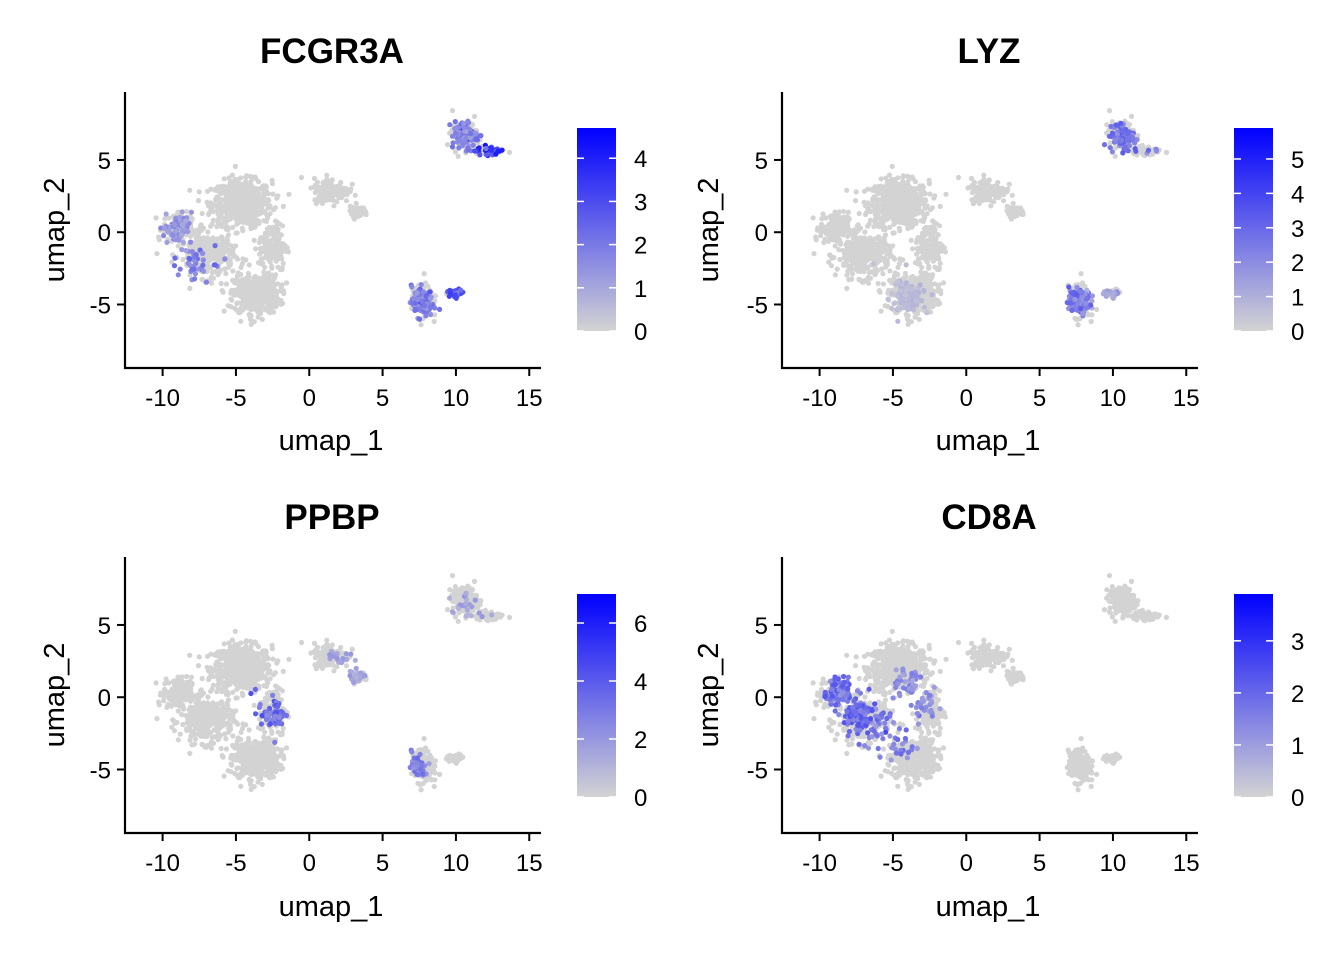 This screenshot has width=1344, height=960. What do you see at coordinates (761, 233) in the screenshot?
I see `y-tick-label: 0` at bounding box center [761, 233].